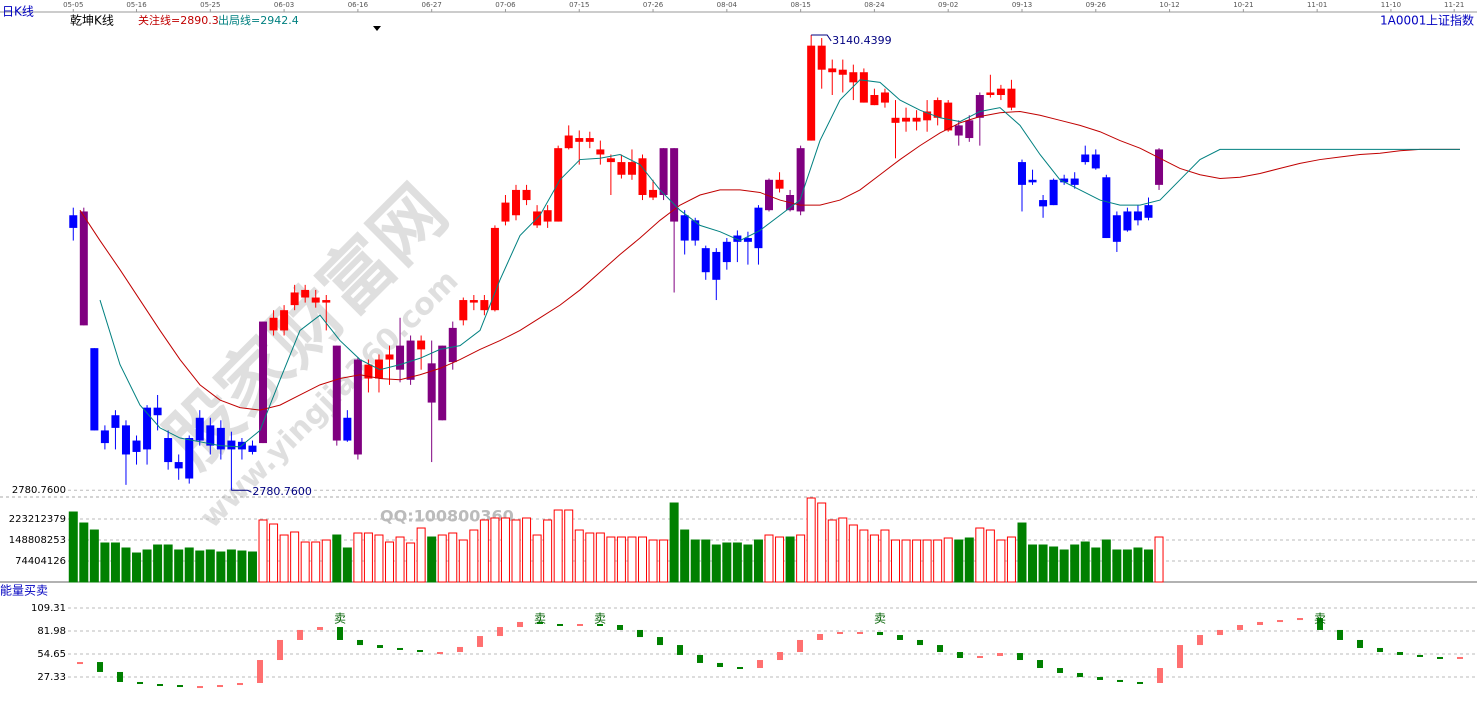 This screenshot has height=704, width=1477. What do you see at coordinates (358, 5) in the screenshot?
I see `x-tick-label: 06-16` at bounding box center [358, 5].